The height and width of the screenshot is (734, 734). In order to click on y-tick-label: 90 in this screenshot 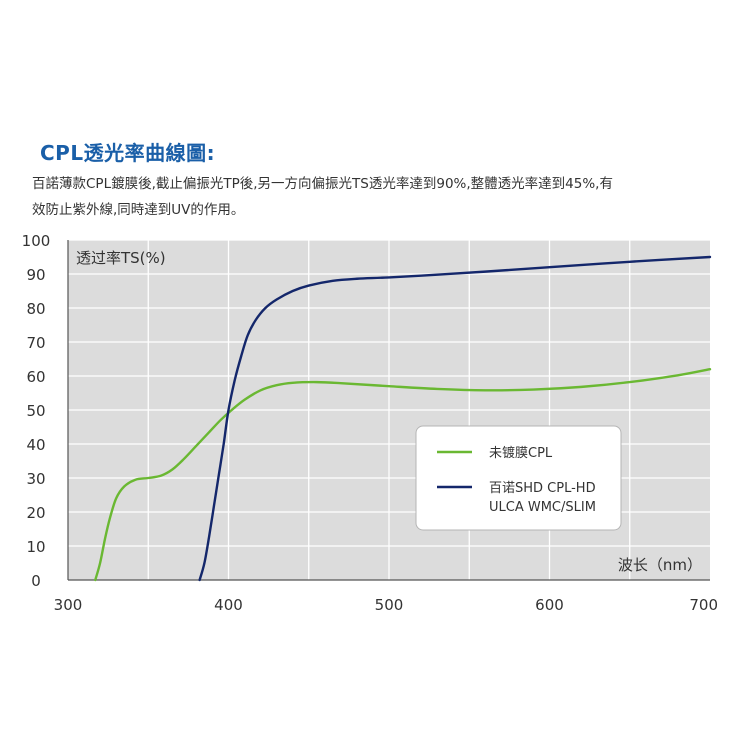, I will do `click(35, 275)`.